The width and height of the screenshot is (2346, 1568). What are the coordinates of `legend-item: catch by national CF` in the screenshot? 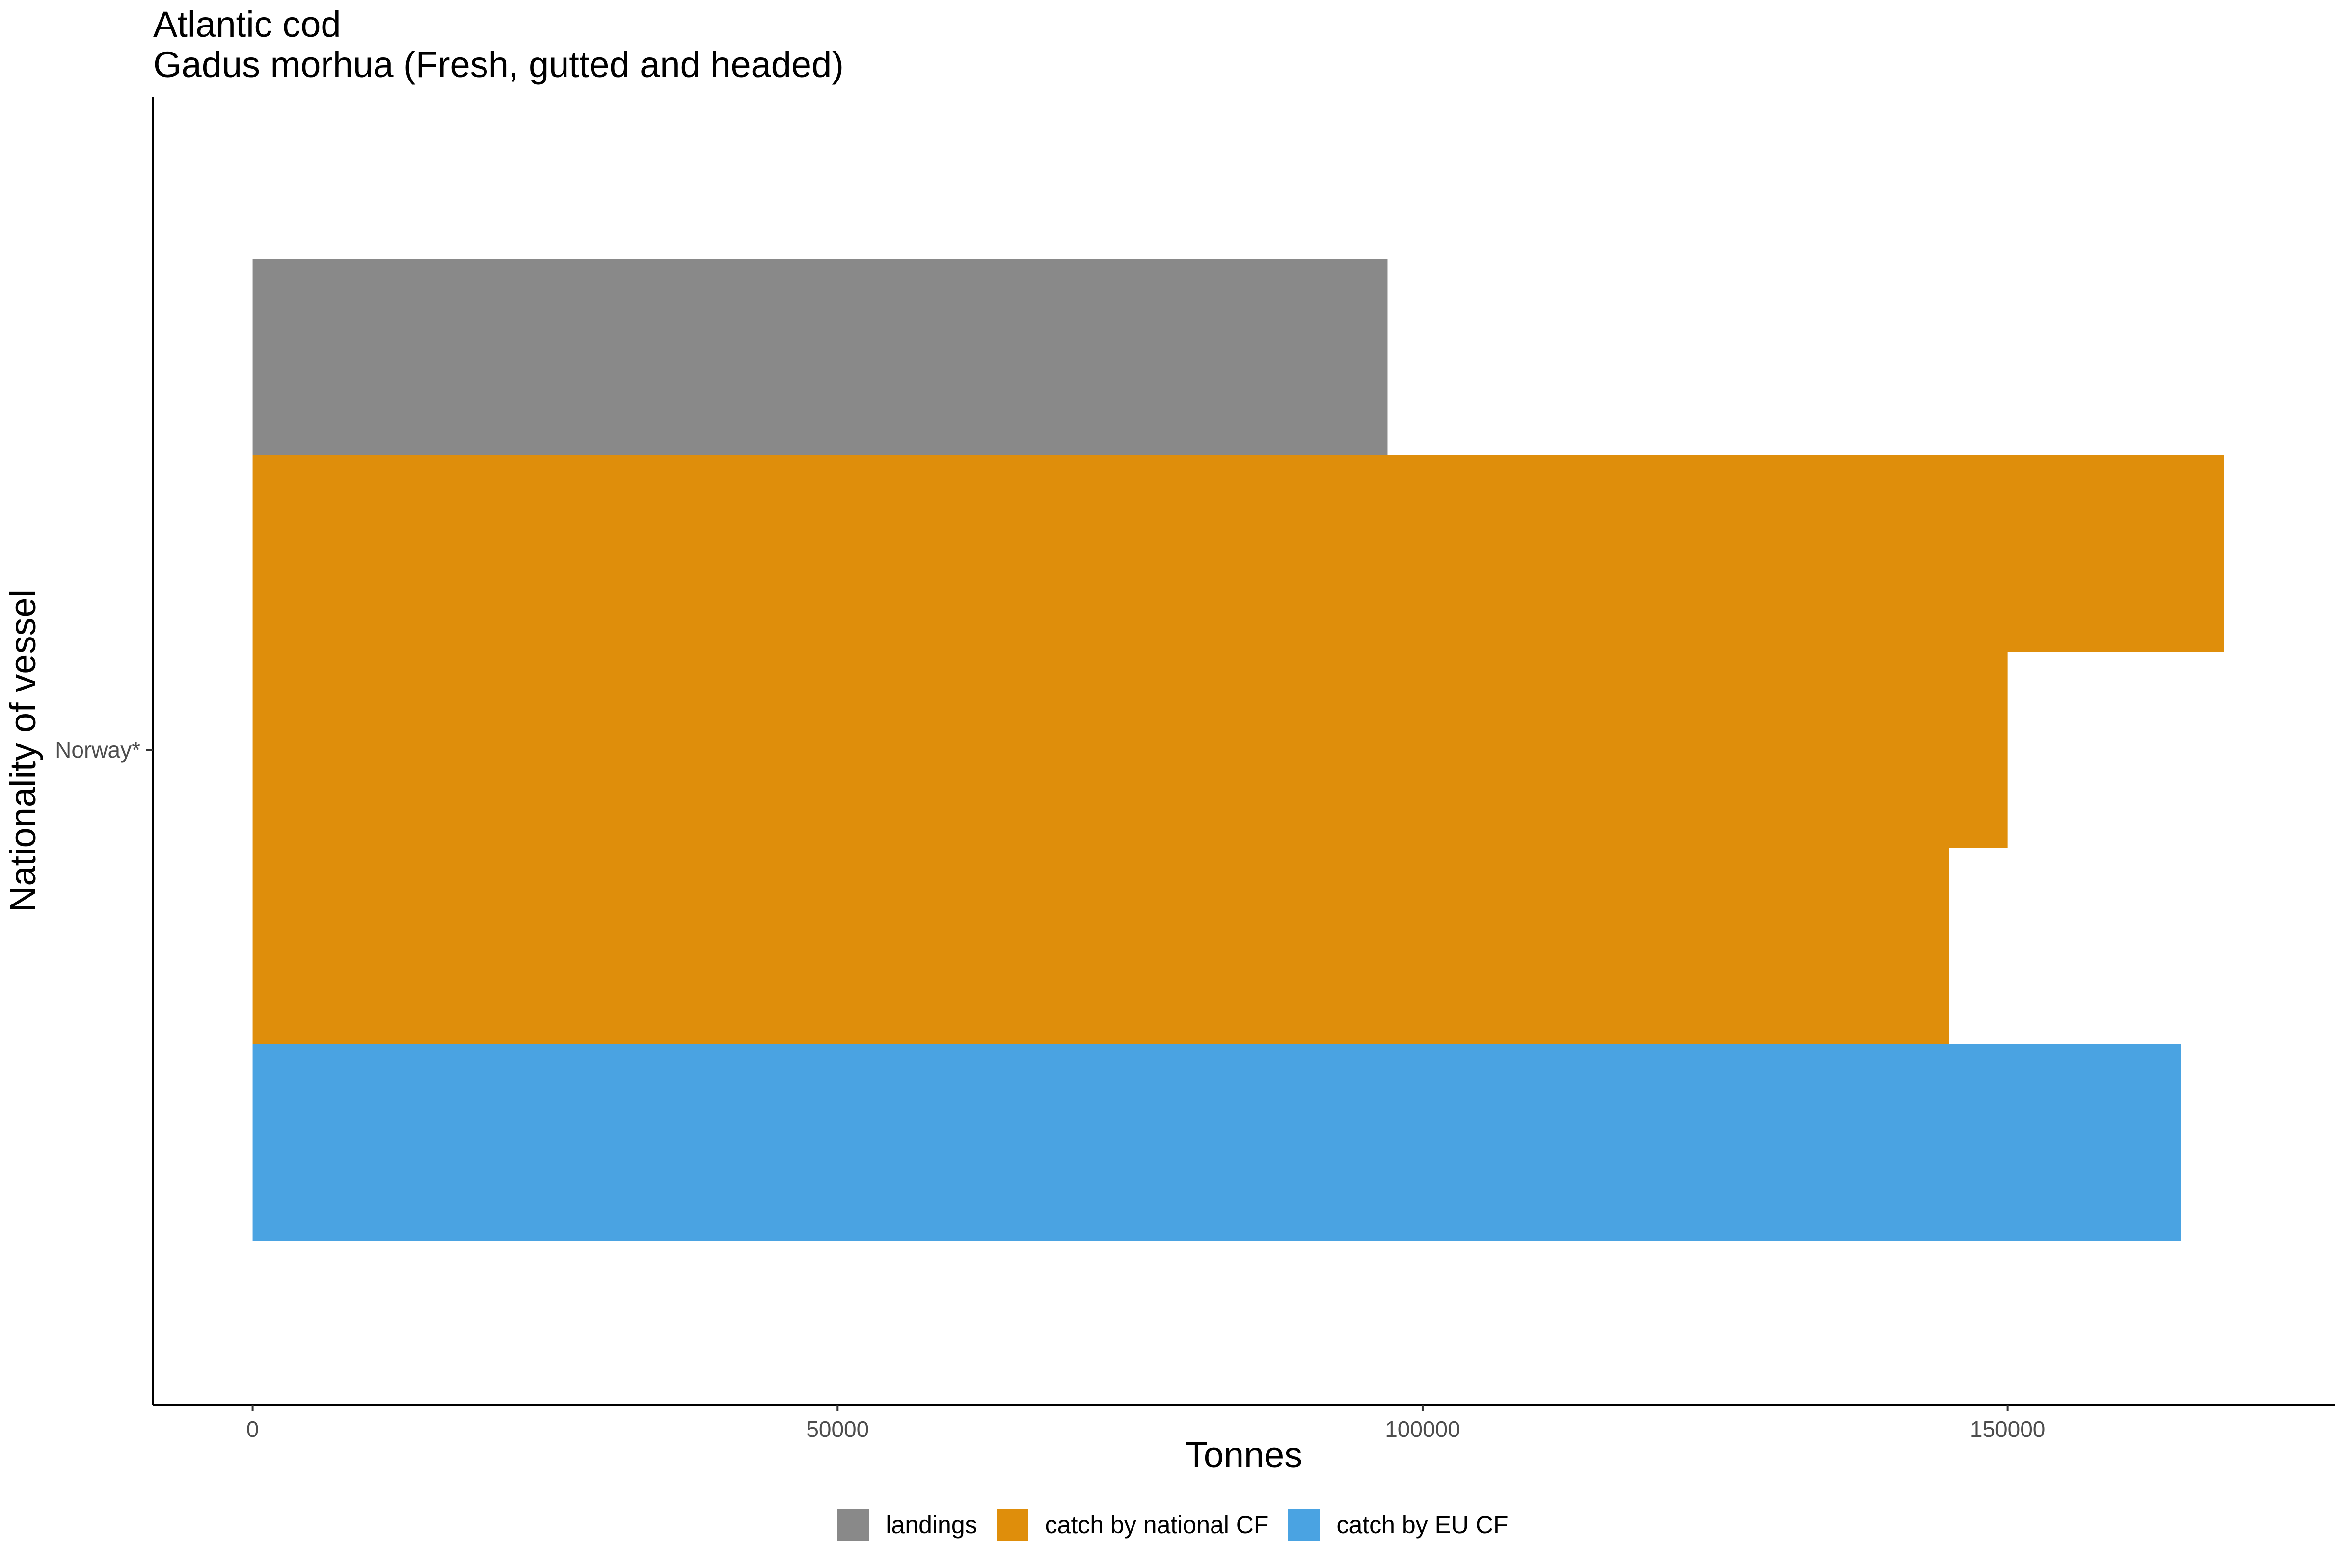 It's located at (1133, 1525).